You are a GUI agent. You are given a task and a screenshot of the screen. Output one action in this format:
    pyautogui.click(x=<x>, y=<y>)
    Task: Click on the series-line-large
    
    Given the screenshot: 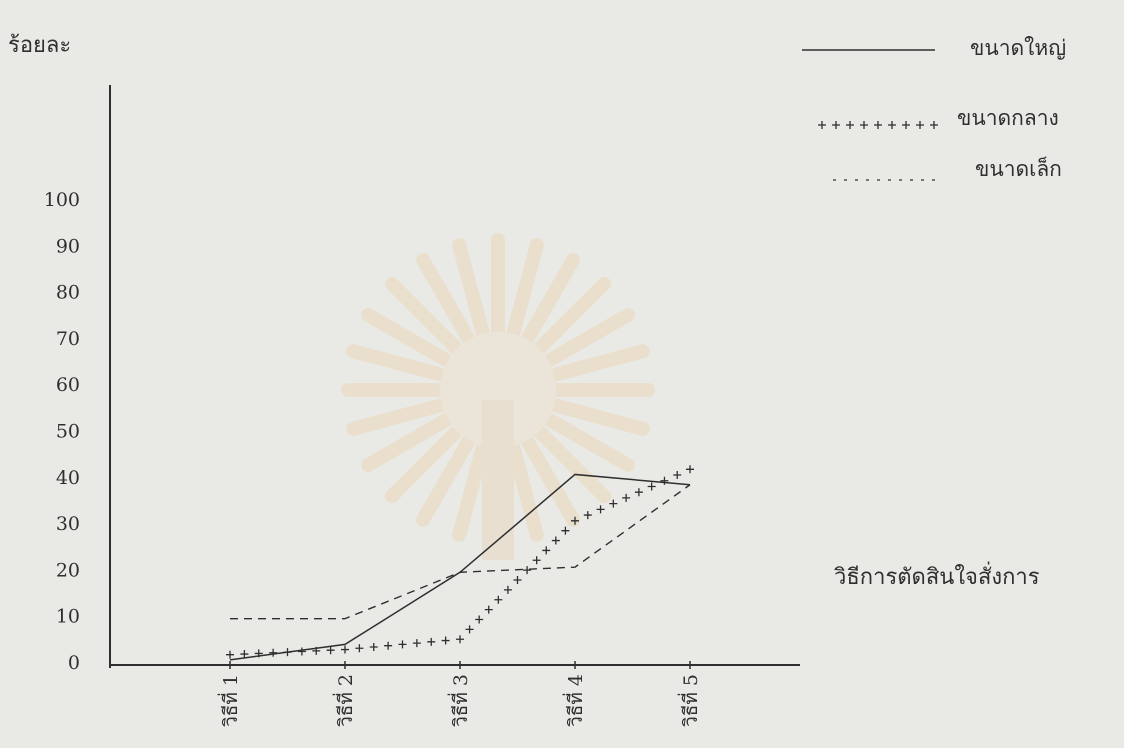 What is the action you would take?
    pyautogui.click(x=460, y=567)
    